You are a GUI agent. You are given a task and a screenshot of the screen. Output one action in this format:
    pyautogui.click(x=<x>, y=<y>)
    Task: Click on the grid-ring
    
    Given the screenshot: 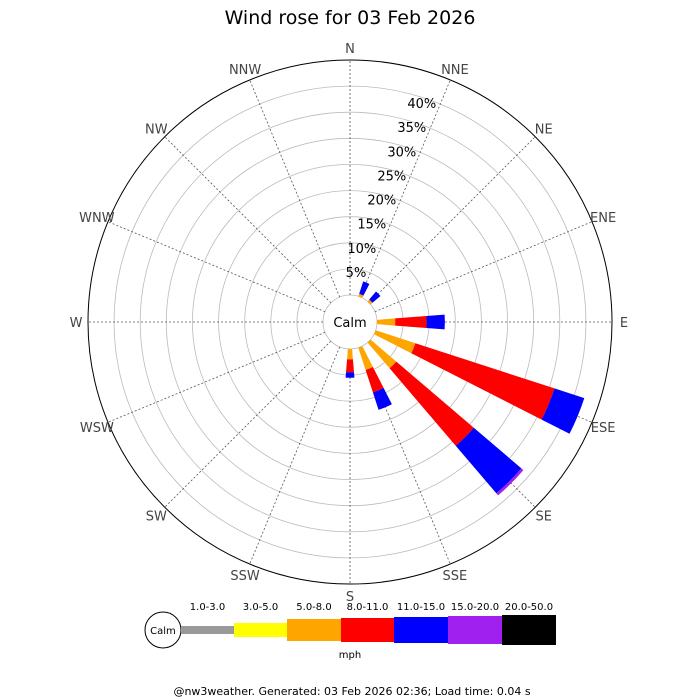 What is the action you would take?
    pyautogui.click(x=350, y=322)
    